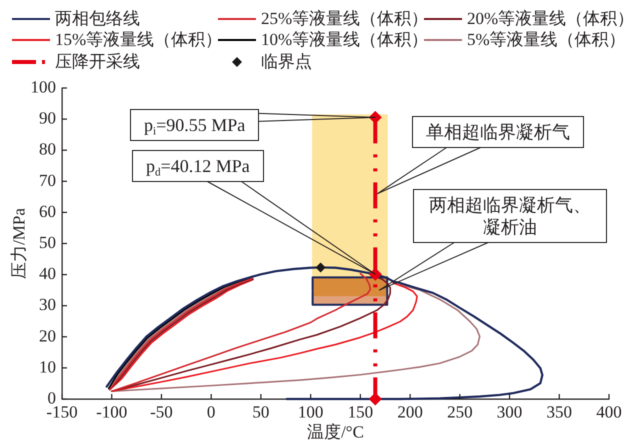 Image resolution: width=637 pixels, height=445 pixels. I want to click on y-tick-label: 90, so click(47, 118).